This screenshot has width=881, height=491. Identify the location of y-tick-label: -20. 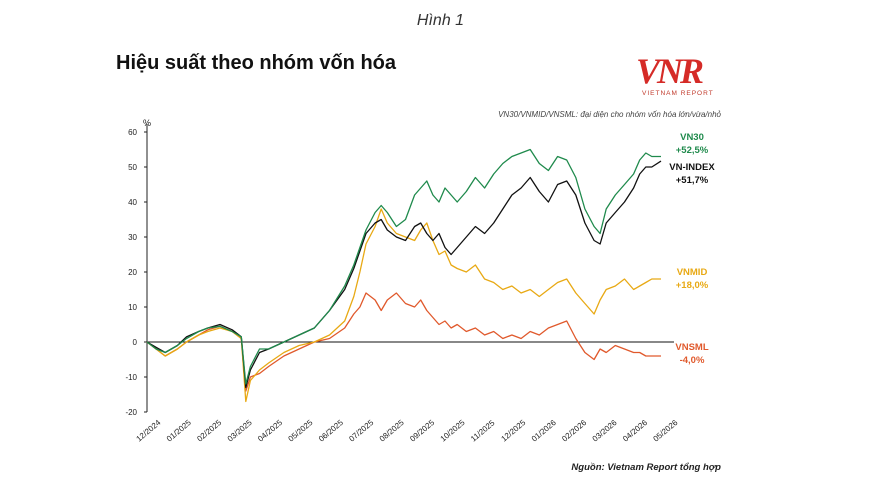
(131, 412).